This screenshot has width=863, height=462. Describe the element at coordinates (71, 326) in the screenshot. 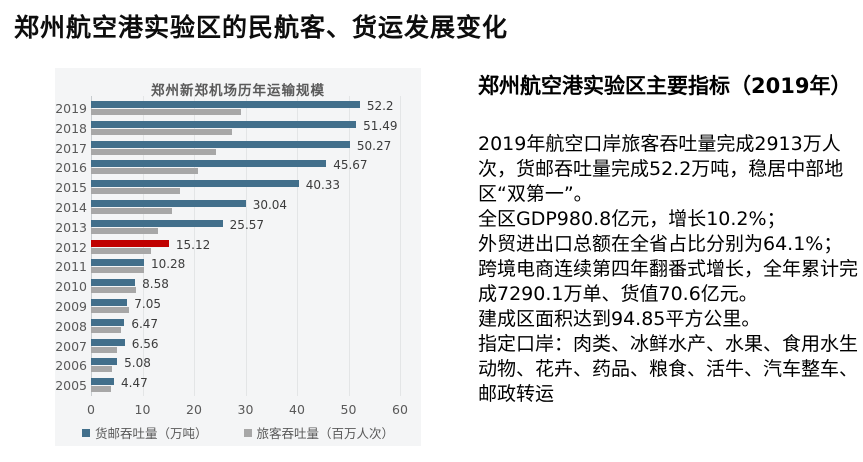

I see `year-label: 2008` at that location.